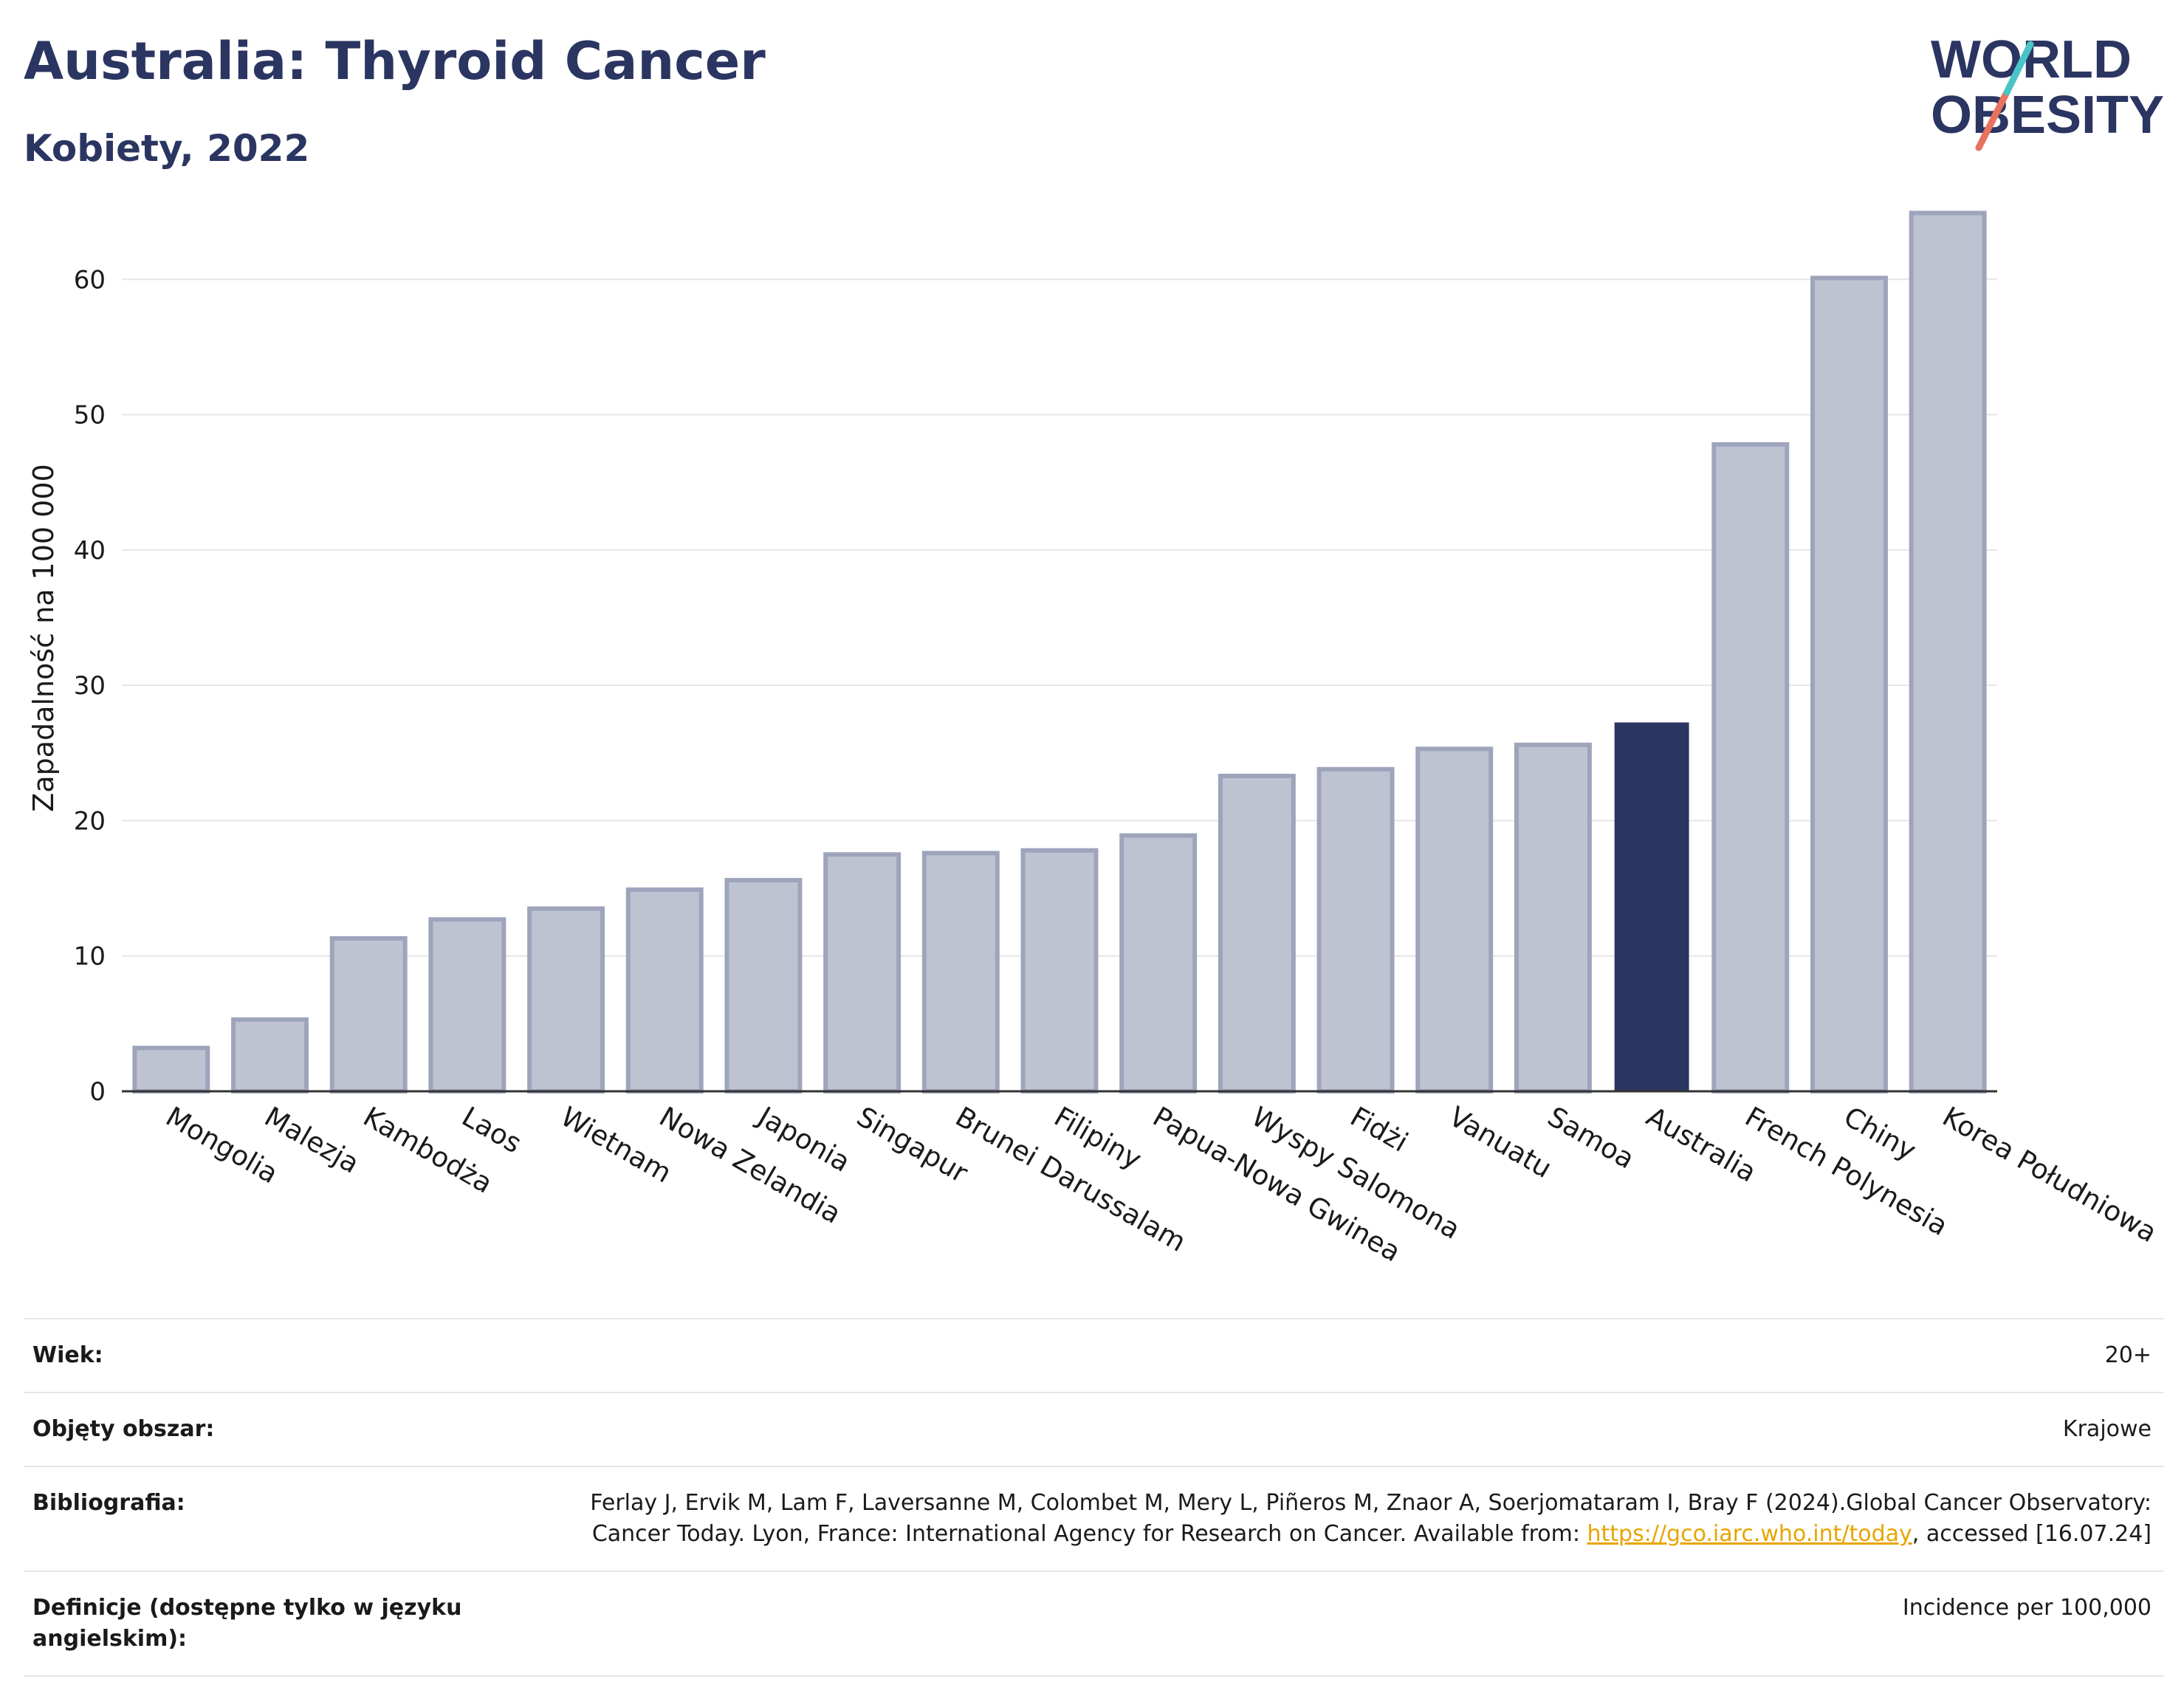 The image size is (2184, 1696). I want to click on x-tick-label: Fidżi, so click(1379, 1129).